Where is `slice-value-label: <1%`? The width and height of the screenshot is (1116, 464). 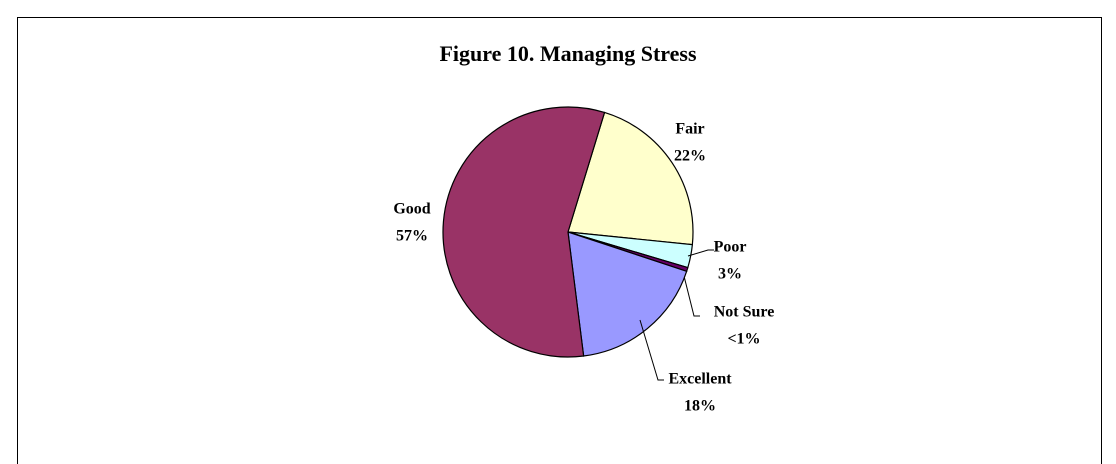 slice-value-label: <1% is located at coordinates (743, 339).